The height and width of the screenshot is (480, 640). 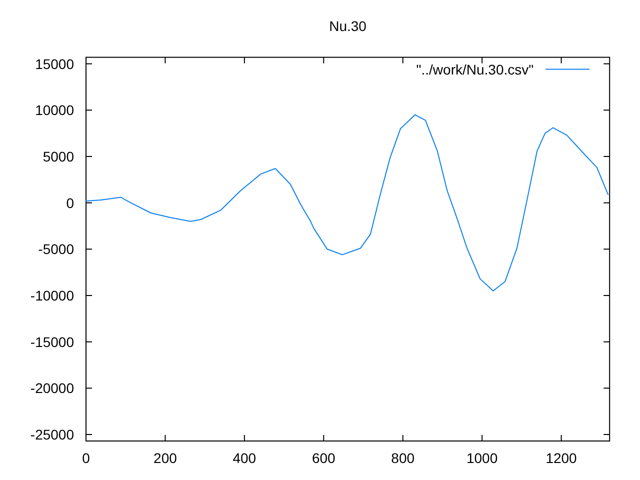 I want to click on x-tick-label: 400, so click(x=244, y=458).